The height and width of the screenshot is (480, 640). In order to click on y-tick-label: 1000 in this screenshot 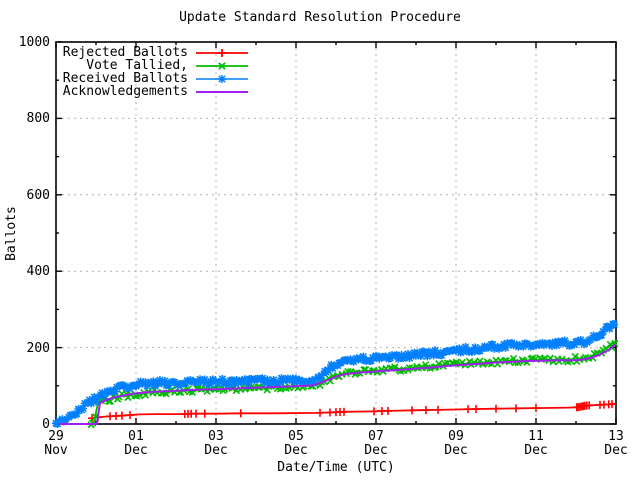, I will do `click(34, 42)`.